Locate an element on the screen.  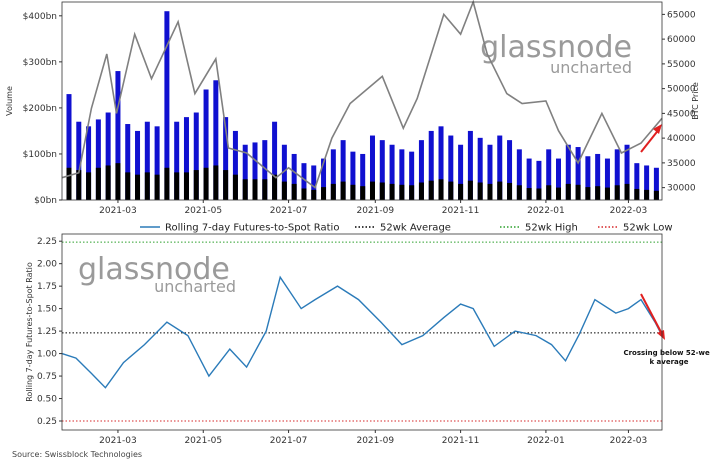
y-tick-label: 1.00 is located at coordinates (47, 355).